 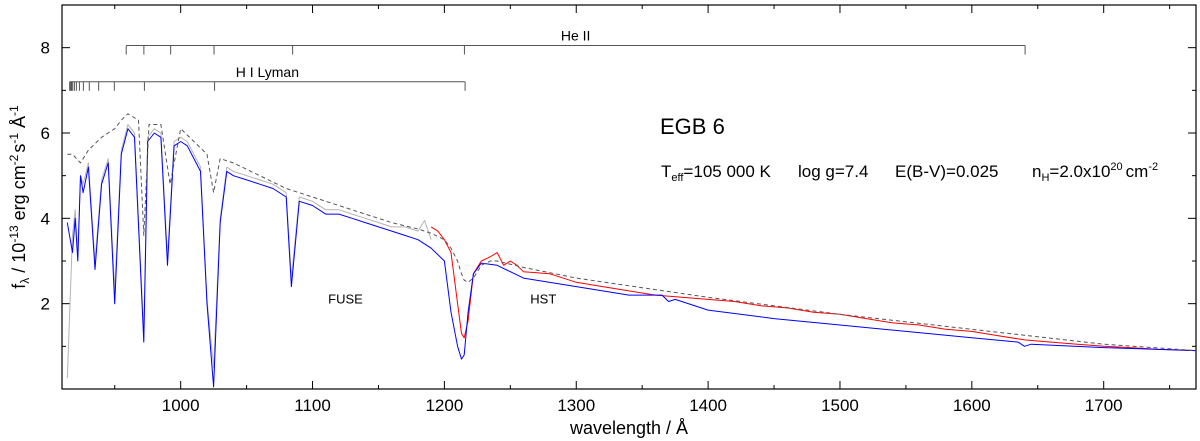 What do you see at coordinates (692, 126) in the screenshot?
I see `chart-title: EGB 6` at bounding box center [692, 126].